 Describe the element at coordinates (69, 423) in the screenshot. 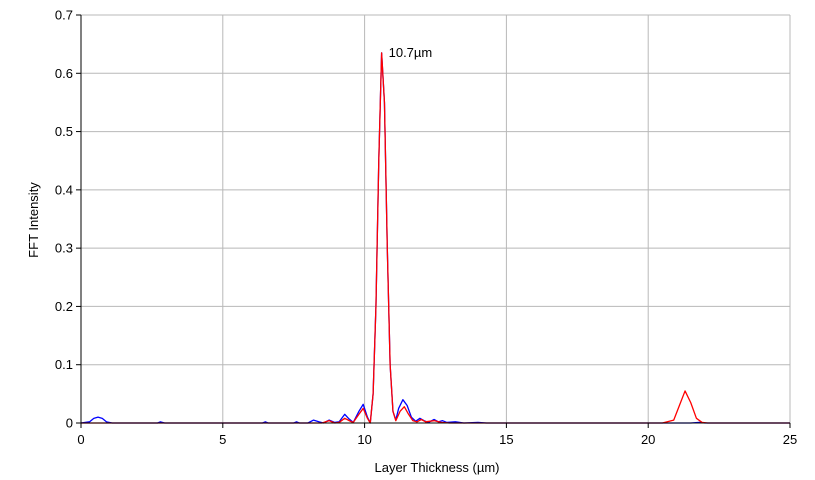

I see `y-tick-label-0: 0` at that location.